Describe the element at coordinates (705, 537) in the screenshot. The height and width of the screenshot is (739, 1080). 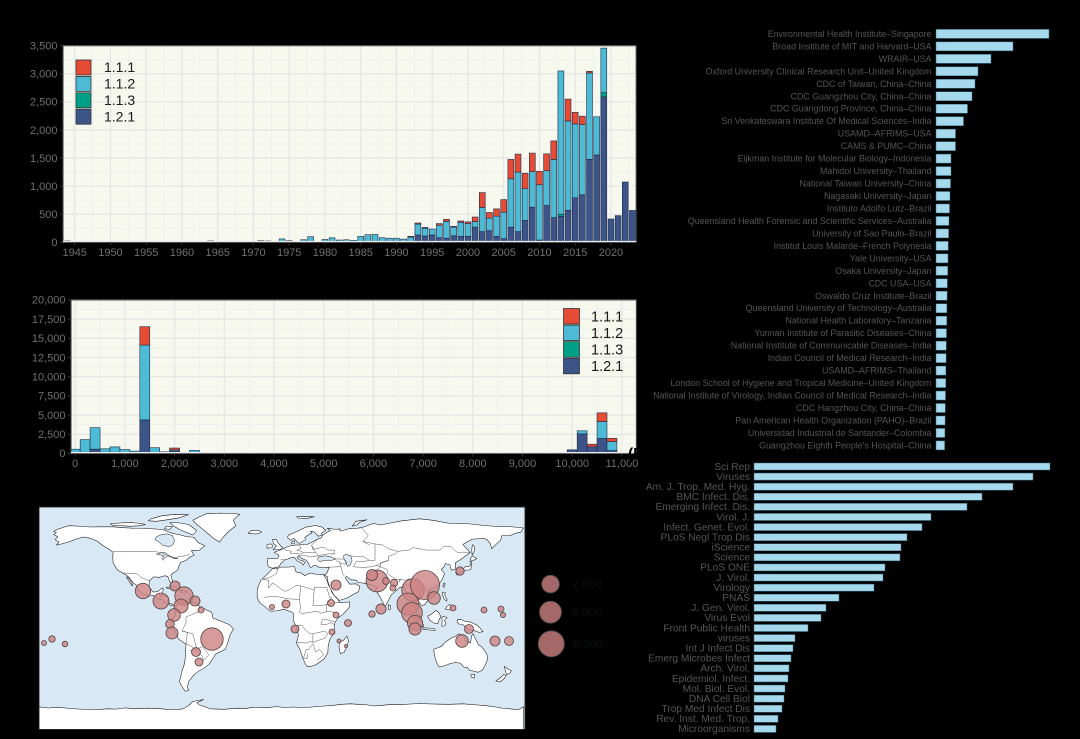
I see `svg-text: PLoS Negl Trop Dis` at that location.